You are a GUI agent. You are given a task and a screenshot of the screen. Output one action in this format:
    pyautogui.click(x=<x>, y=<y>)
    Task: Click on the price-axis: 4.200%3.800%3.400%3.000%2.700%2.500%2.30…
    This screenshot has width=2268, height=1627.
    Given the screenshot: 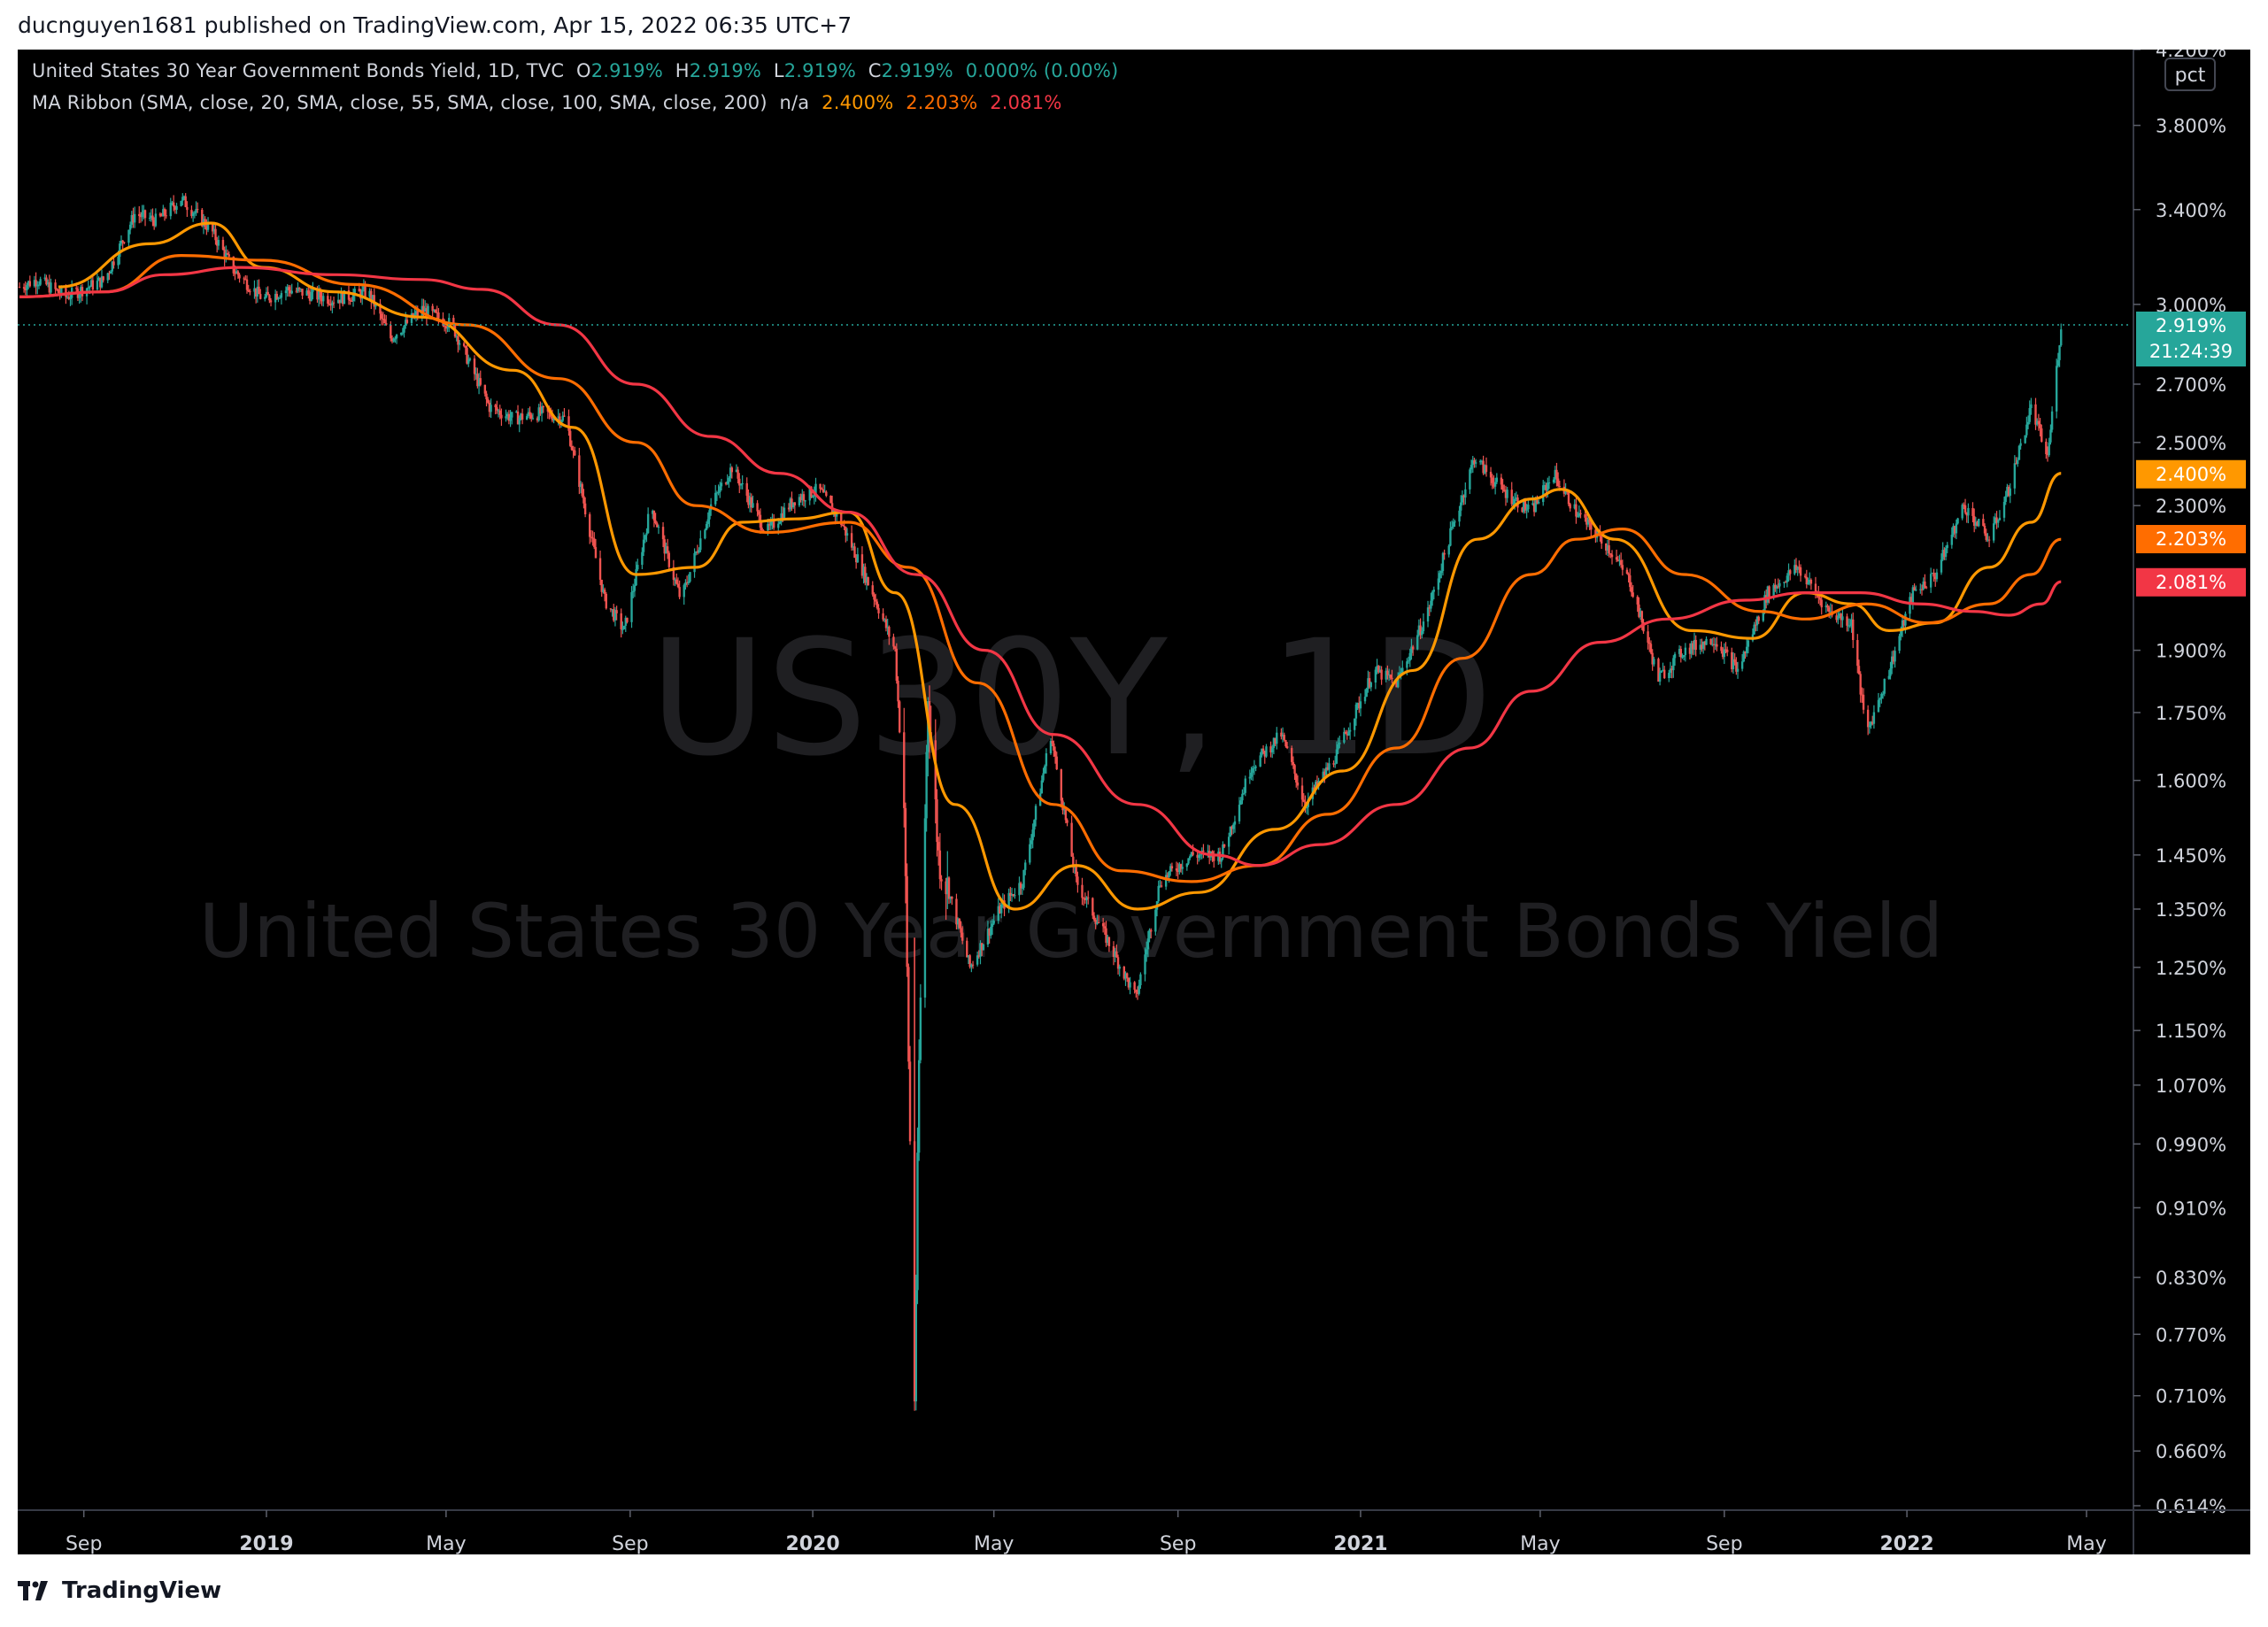 What is the action you would take?
    pyautogui.click(x=2179, y=802)
    